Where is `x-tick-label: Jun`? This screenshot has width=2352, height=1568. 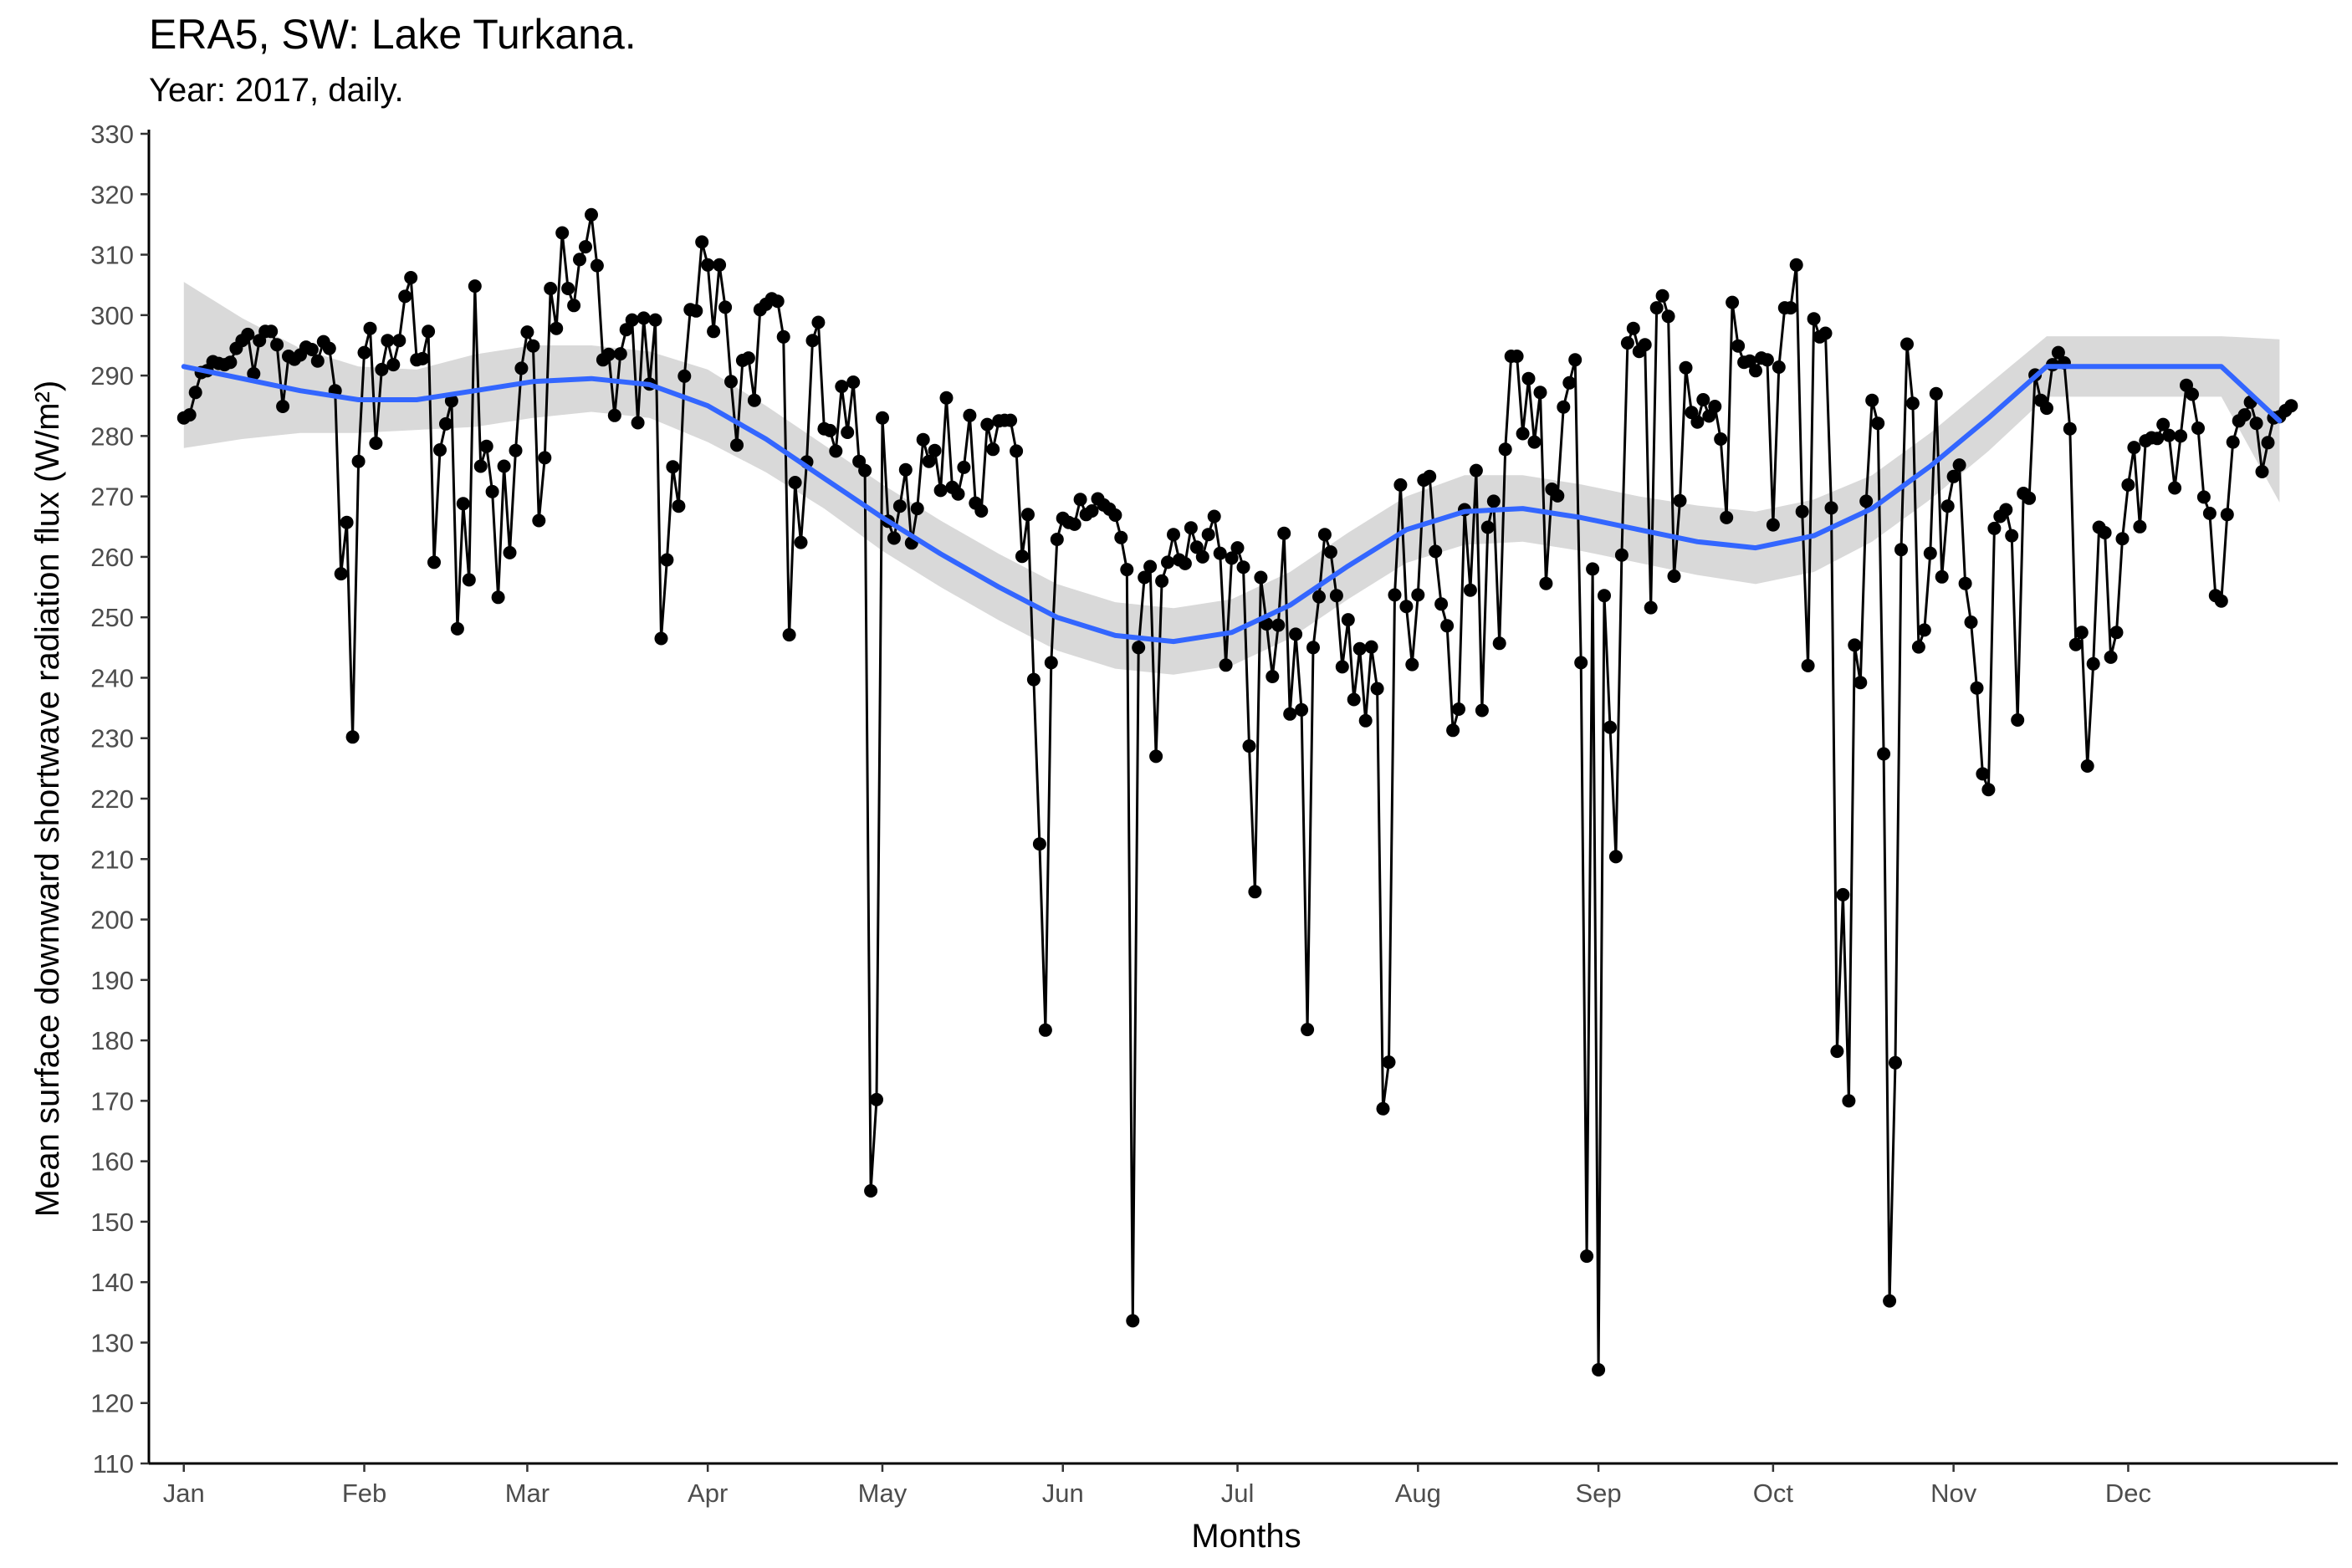
x-tick-label: Jun is located at coordinates (1063, 1493).